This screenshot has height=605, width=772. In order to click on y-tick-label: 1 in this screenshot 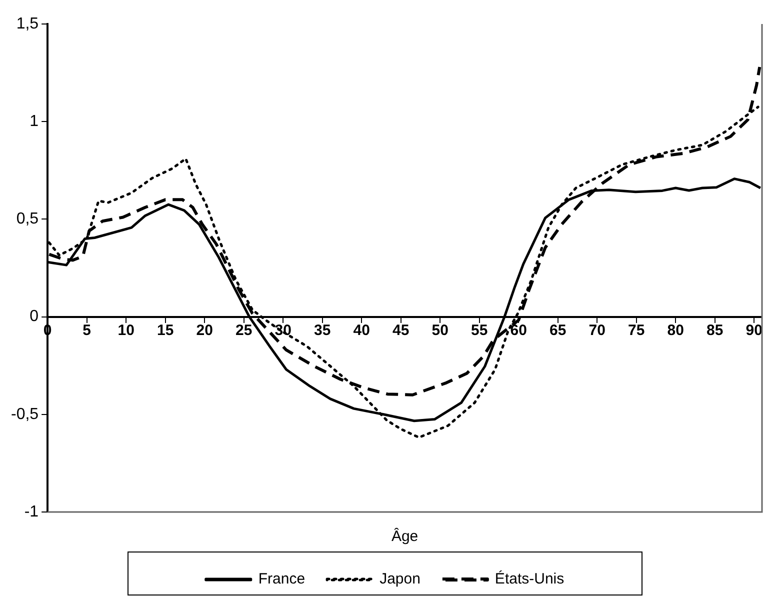, I will do `click(34, 121)`.